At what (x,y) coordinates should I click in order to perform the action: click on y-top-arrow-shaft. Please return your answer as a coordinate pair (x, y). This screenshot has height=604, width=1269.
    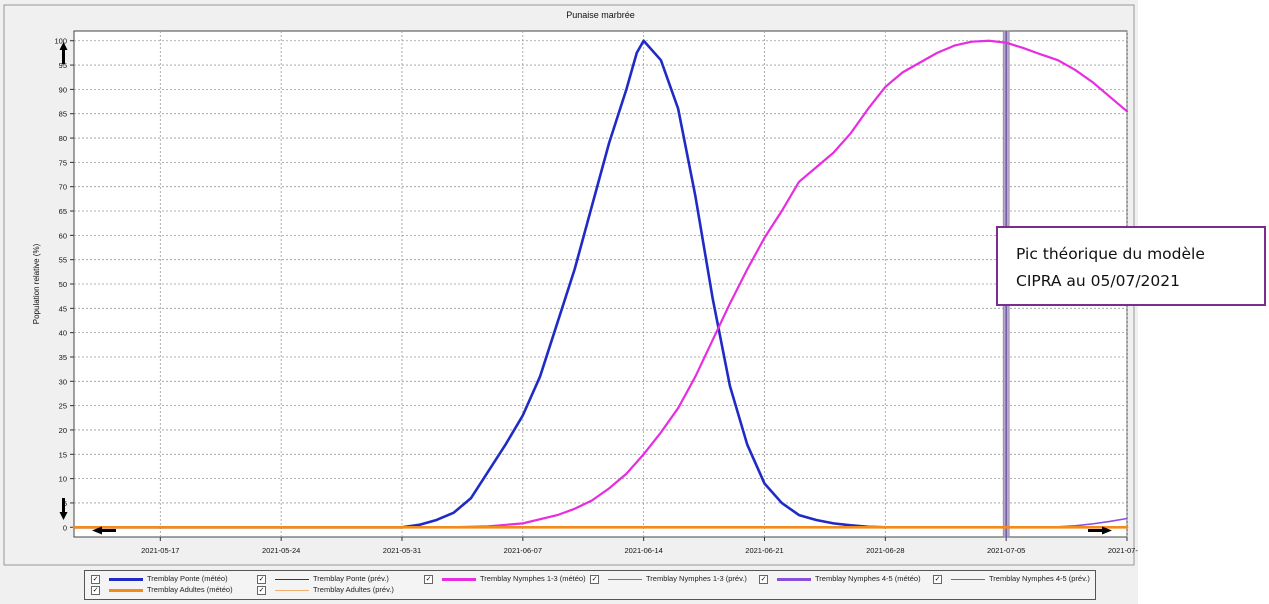
    Looking at the image, I should click on (63, 56).